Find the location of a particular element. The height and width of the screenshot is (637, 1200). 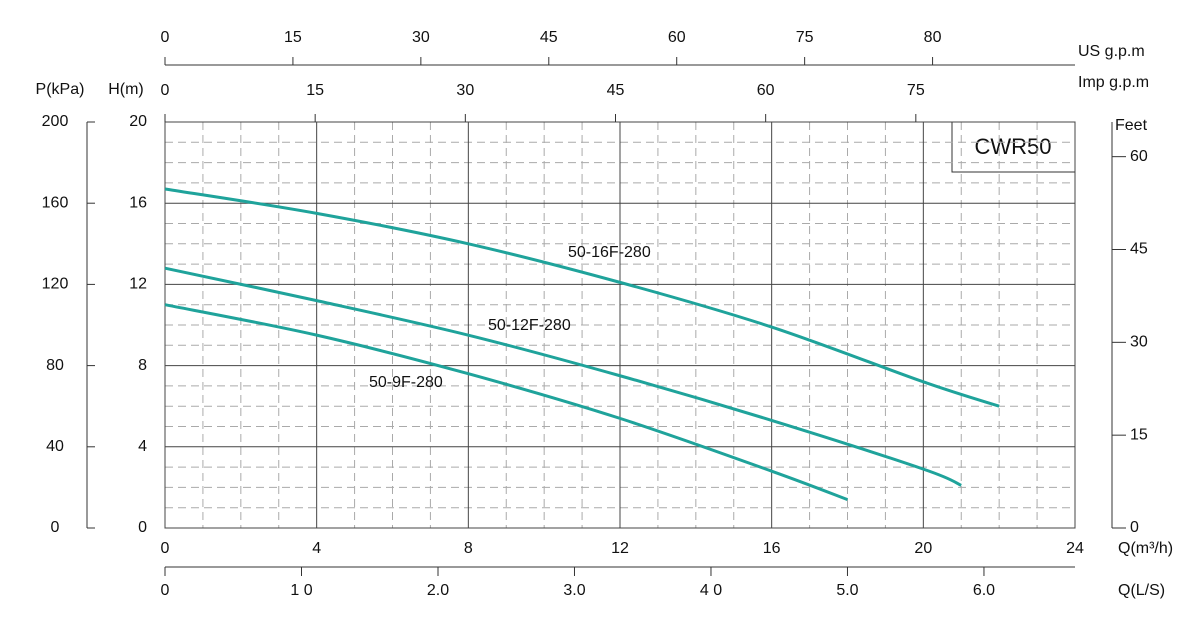

x2-tick-label: 75 is located at coordinates (805, 37).